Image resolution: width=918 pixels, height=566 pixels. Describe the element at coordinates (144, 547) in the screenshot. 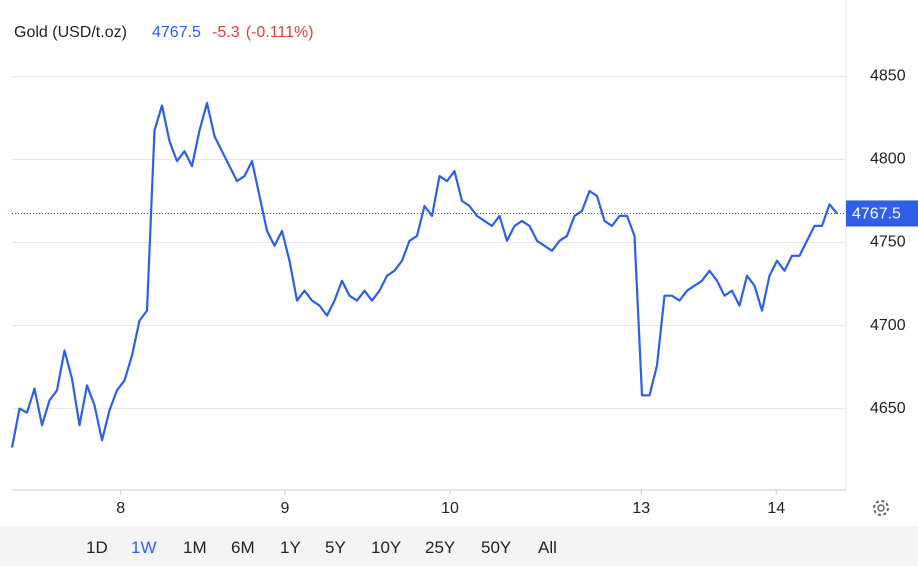

I see `range-button: 1W` at that location.